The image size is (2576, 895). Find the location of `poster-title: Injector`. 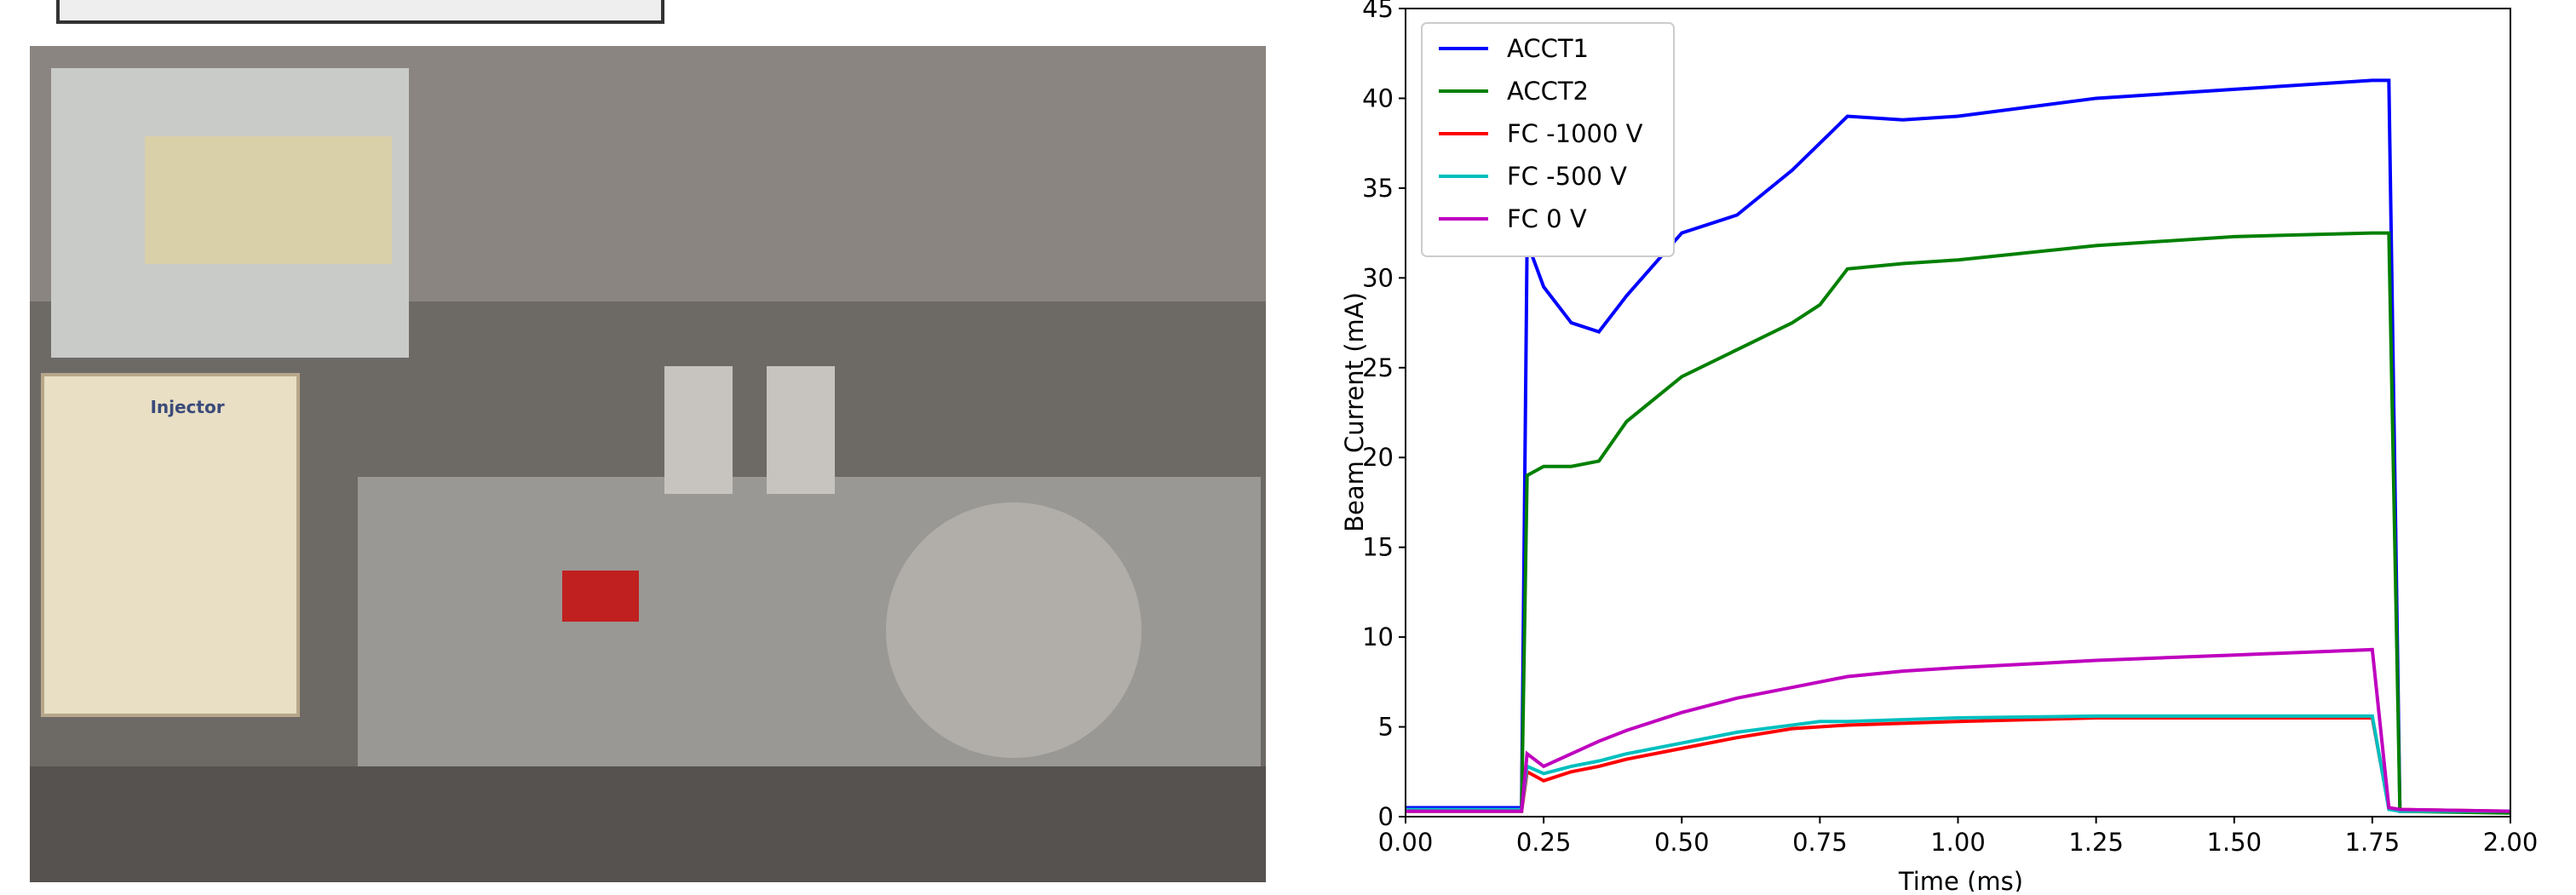

poster-title: Injector is located at coordinates (187, 407).